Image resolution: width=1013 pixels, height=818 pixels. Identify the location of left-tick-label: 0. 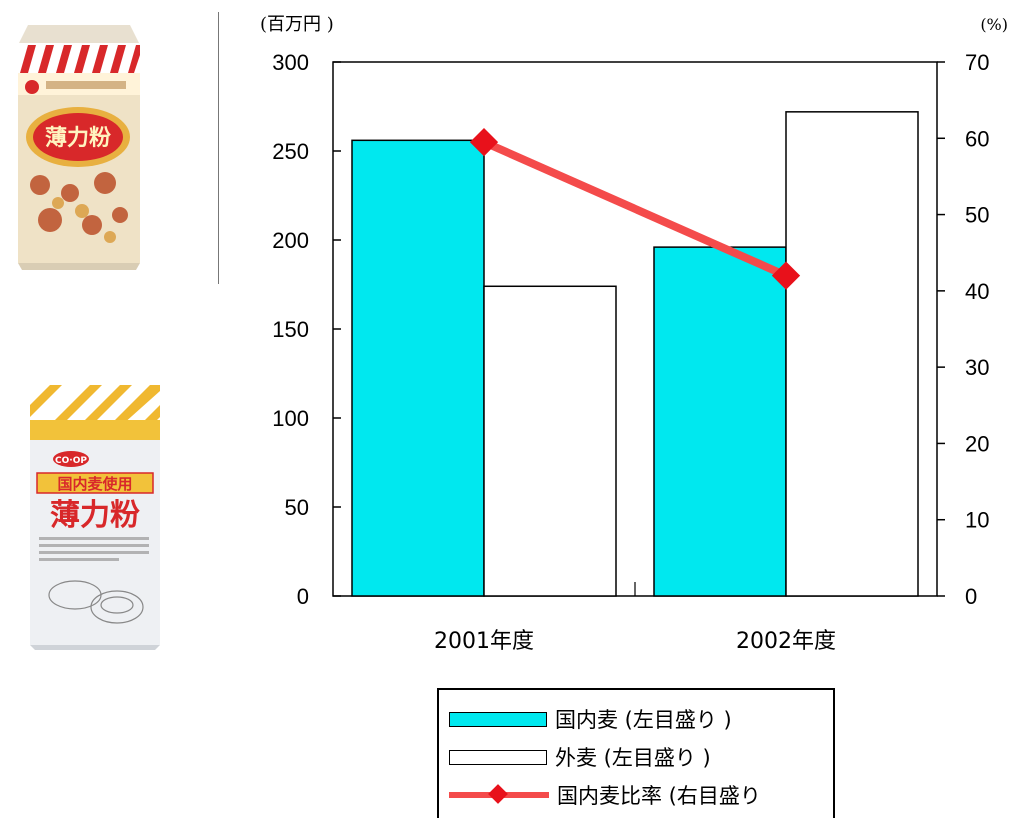
(303, 596).